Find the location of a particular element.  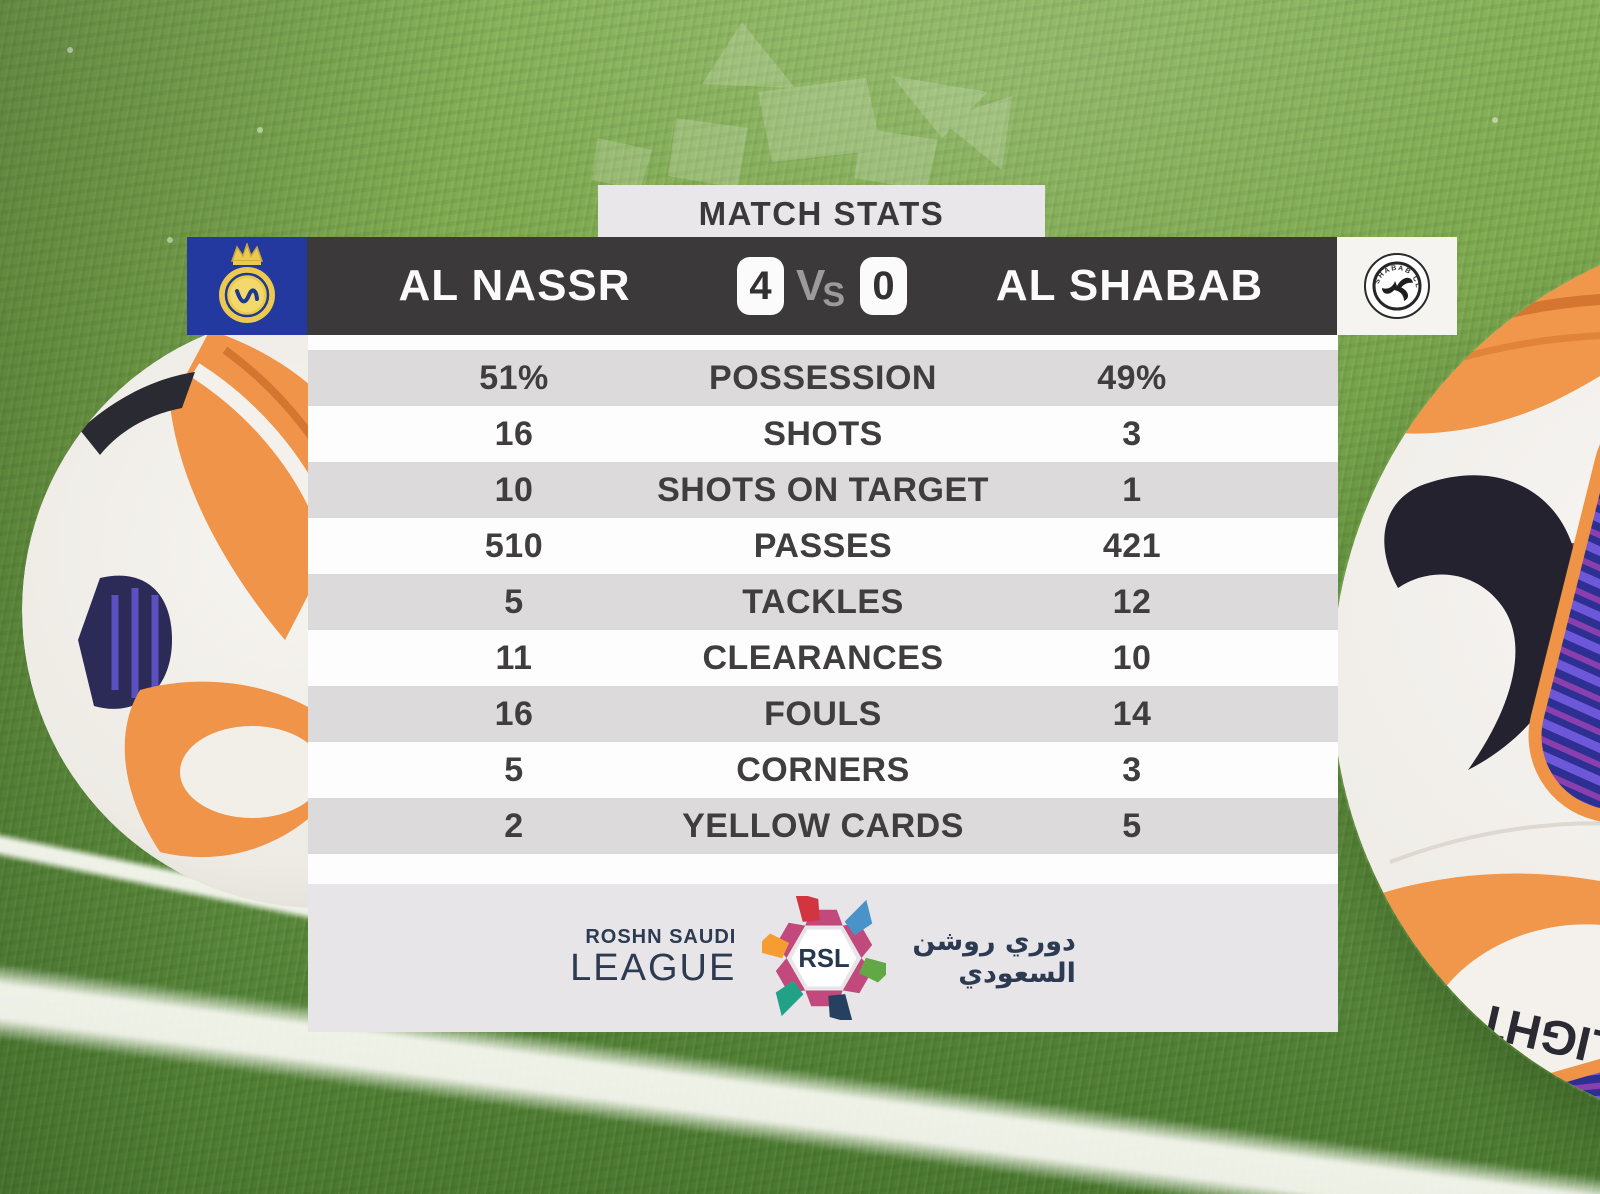

away-stat-value: 12 is located at coordinates (1132, 601).